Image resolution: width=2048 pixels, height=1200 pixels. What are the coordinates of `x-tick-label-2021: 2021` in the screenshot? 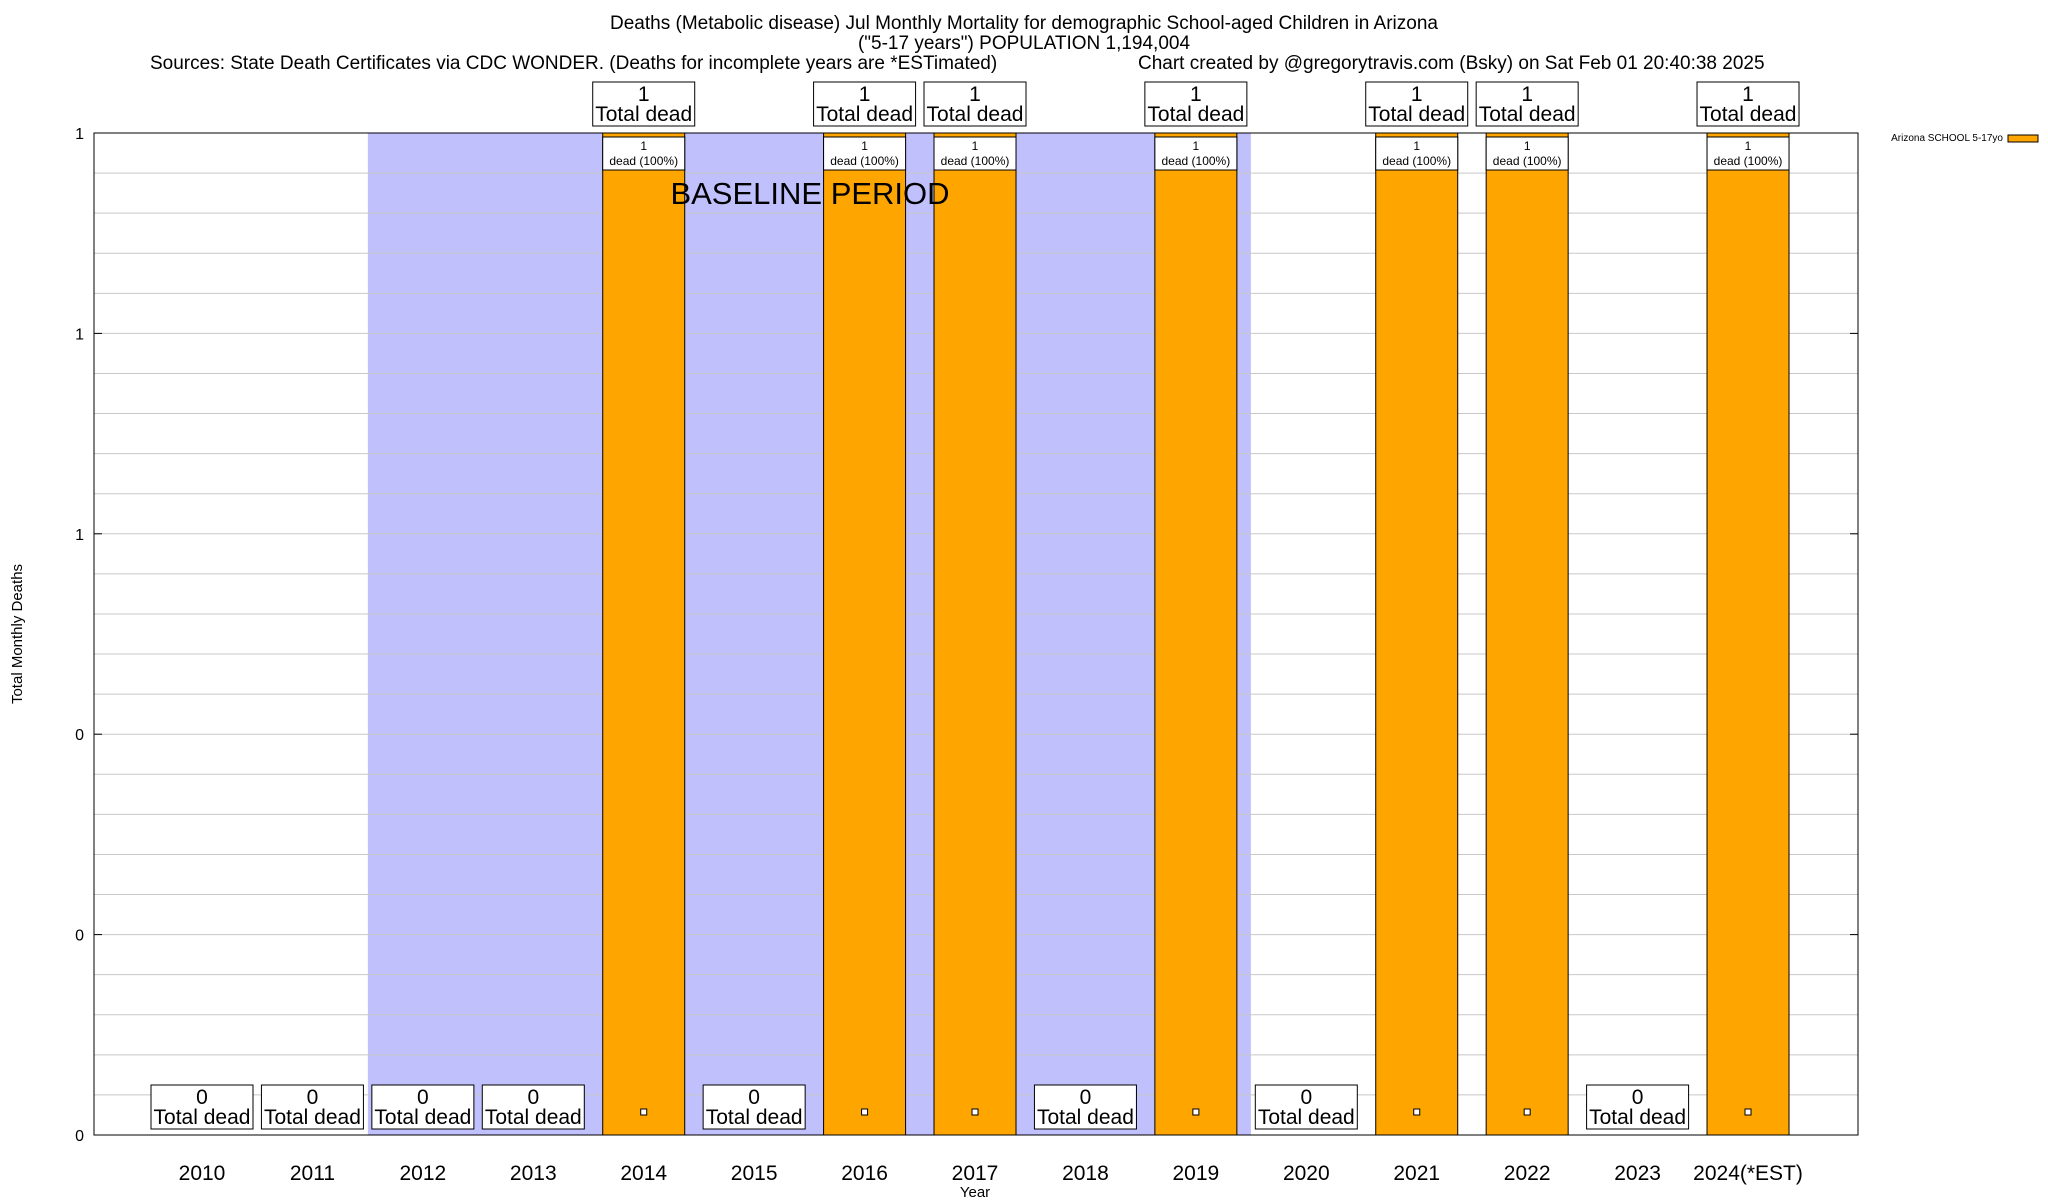 It's located at (1416, 1173).